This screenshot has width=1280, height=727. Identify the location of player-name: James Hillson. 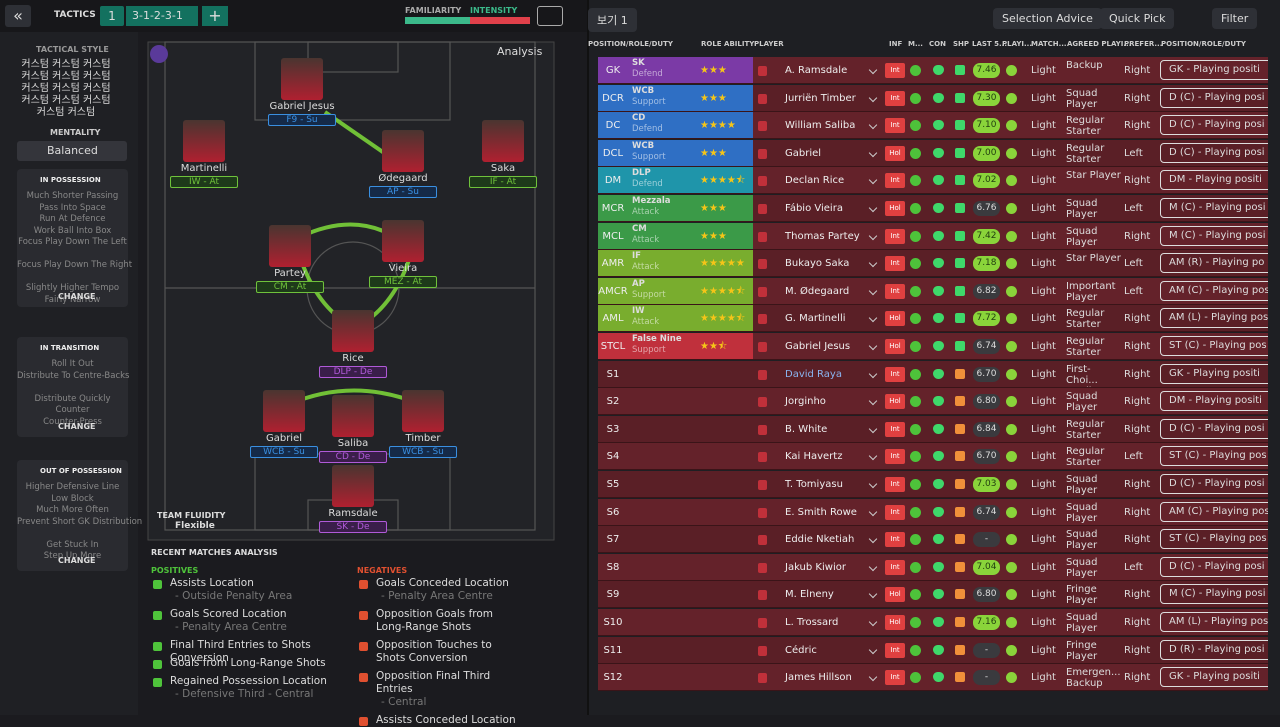
(818, 678).